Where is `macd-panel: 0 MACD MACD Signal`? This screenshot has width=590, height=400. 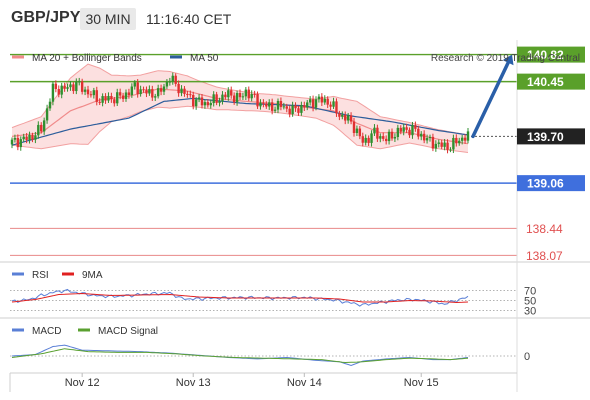
macd-panel: 0 MACD MACD Signal is located at coordinates (270, 346).